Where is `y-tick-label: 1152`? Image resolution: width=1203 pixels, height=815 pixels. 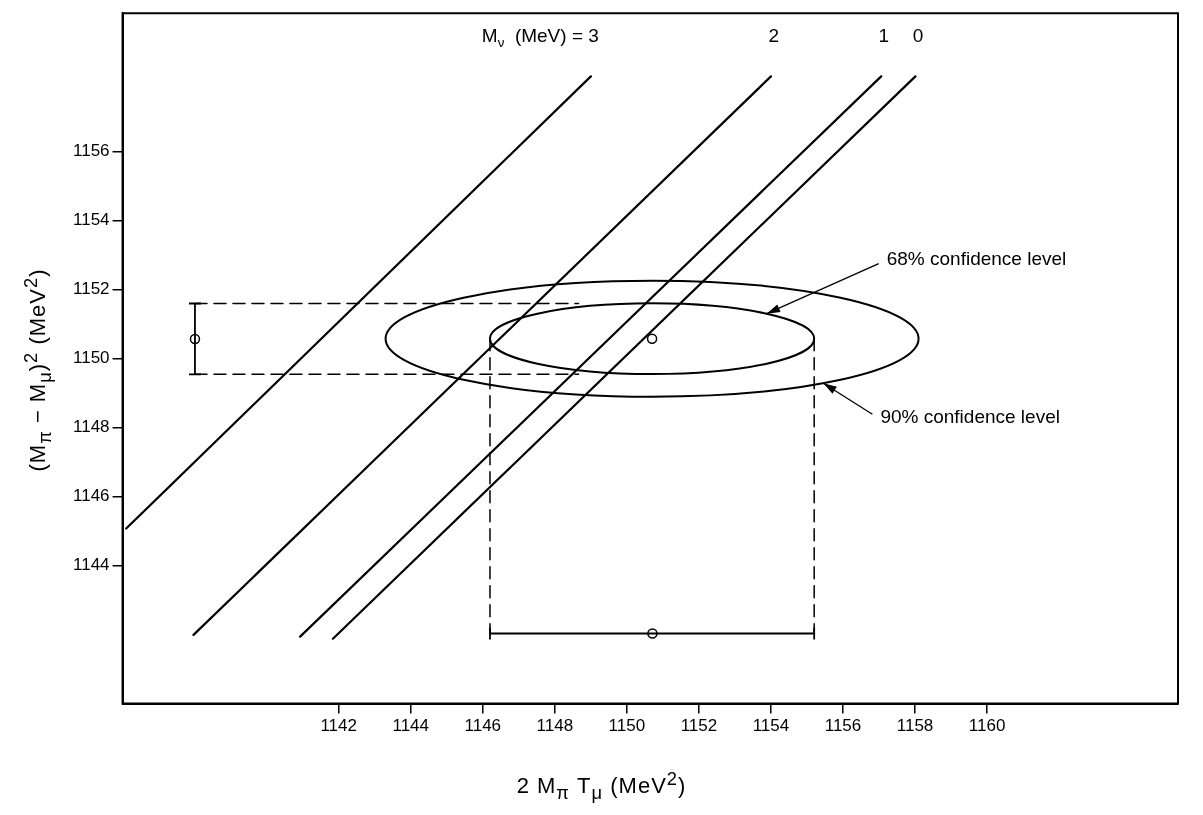 y-tick-label: 1152 is located at coordinates (91, 289).